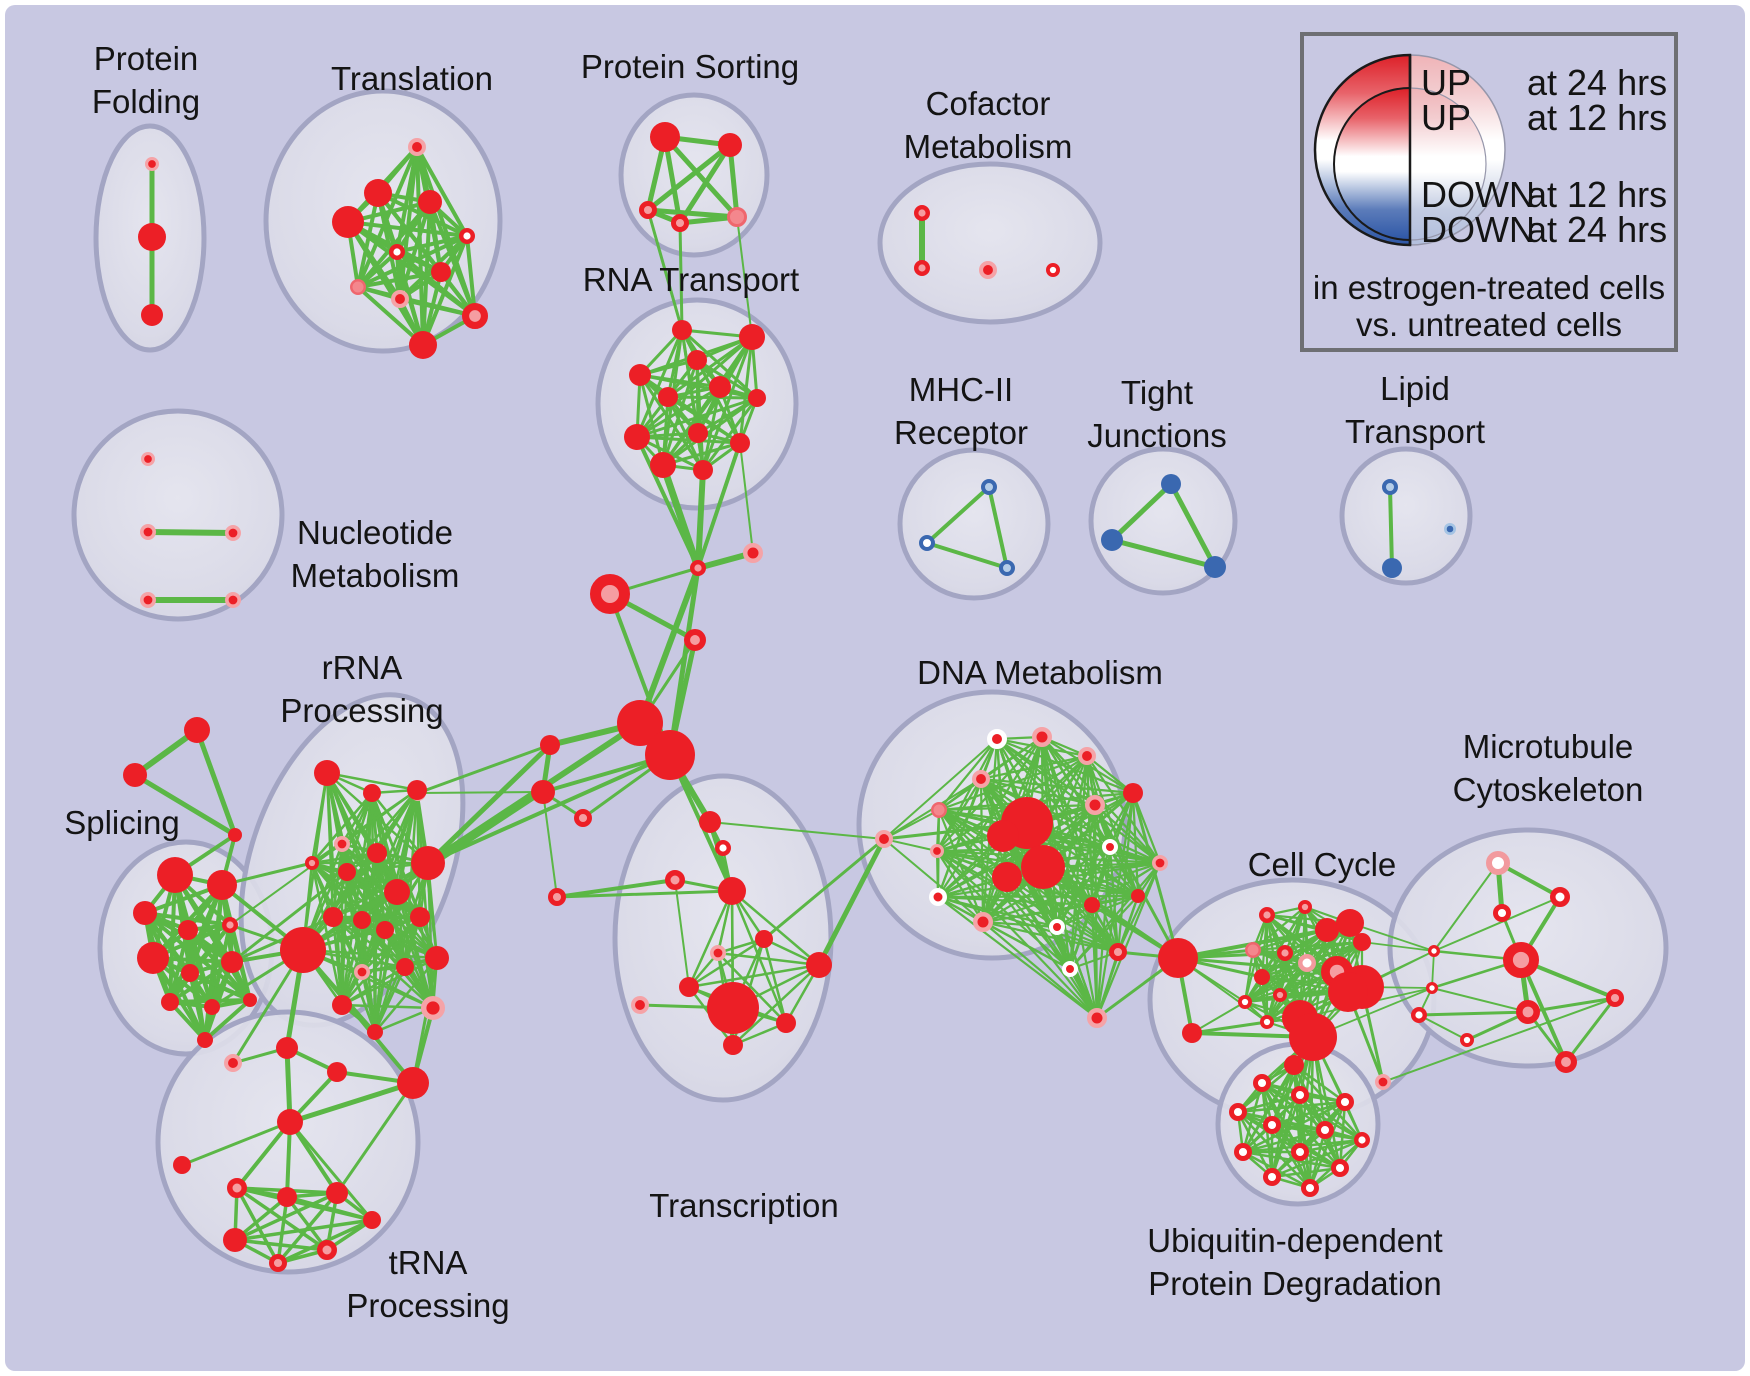 The height and width of the screenshot is (1376, 1750). I want to click on cluster-label-rrna-processing: rRNA, so click(362, 667).